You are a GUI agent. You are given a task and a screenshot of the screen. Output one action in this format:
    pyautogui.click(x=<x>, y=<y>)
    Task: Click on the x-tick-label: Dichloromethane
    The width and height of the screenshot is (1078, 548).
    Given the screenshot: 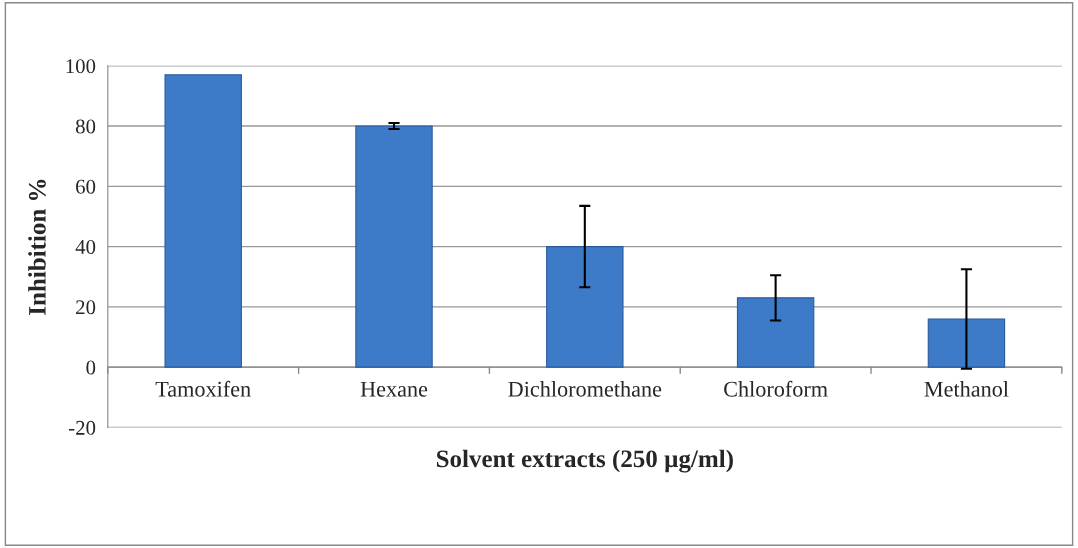 What is the action you would take?
    pyautogui.click(x=585, y=389)
    